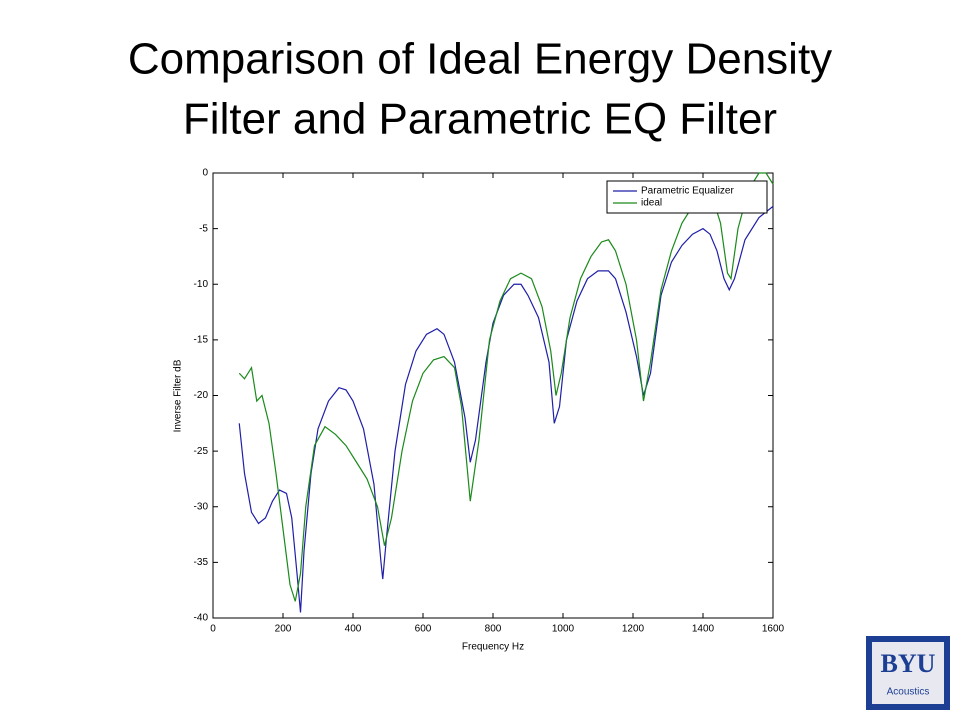 The width and height of the screenshot is (960, 725). What do you see at coordinates (205, 173) in the screenshot?
I see `y-tick-label: 0` at bounding box center [205, 173].